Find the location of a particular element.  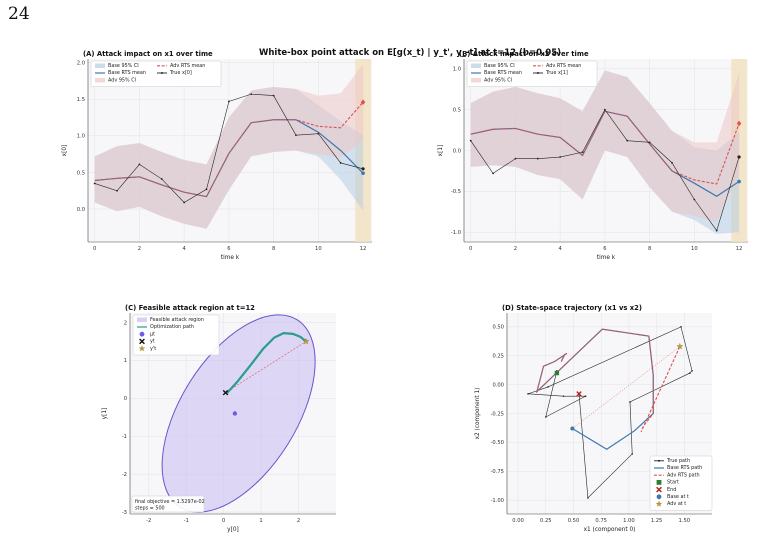

adv-rts-path-line is located at coordinates (608, 380).